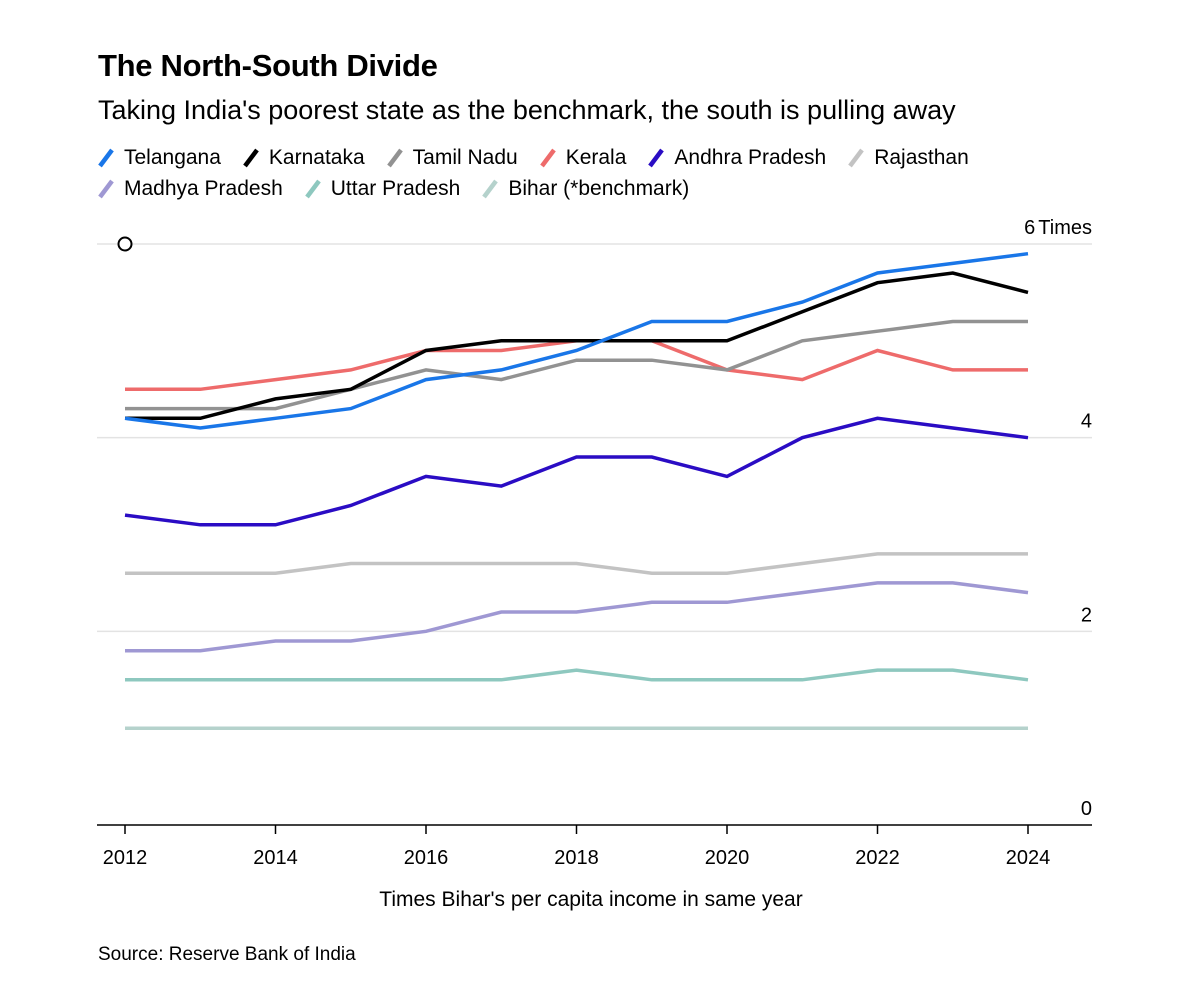  I want to click on legend-label: Madhya Pradesh, so click(203, 188).